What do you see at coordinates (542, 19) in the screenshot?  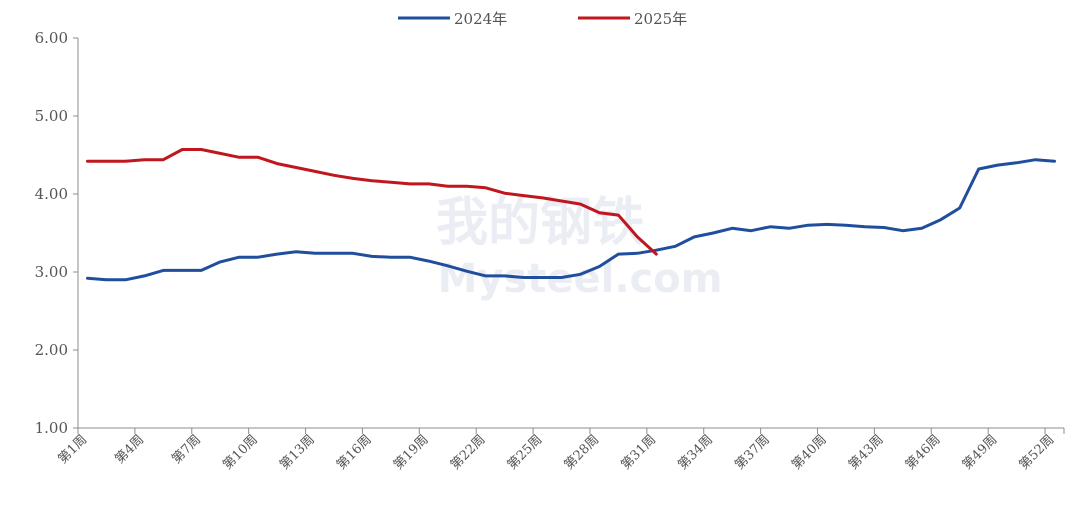 I see `legend: 2024年 2025年` at bounding box center [542, 19].